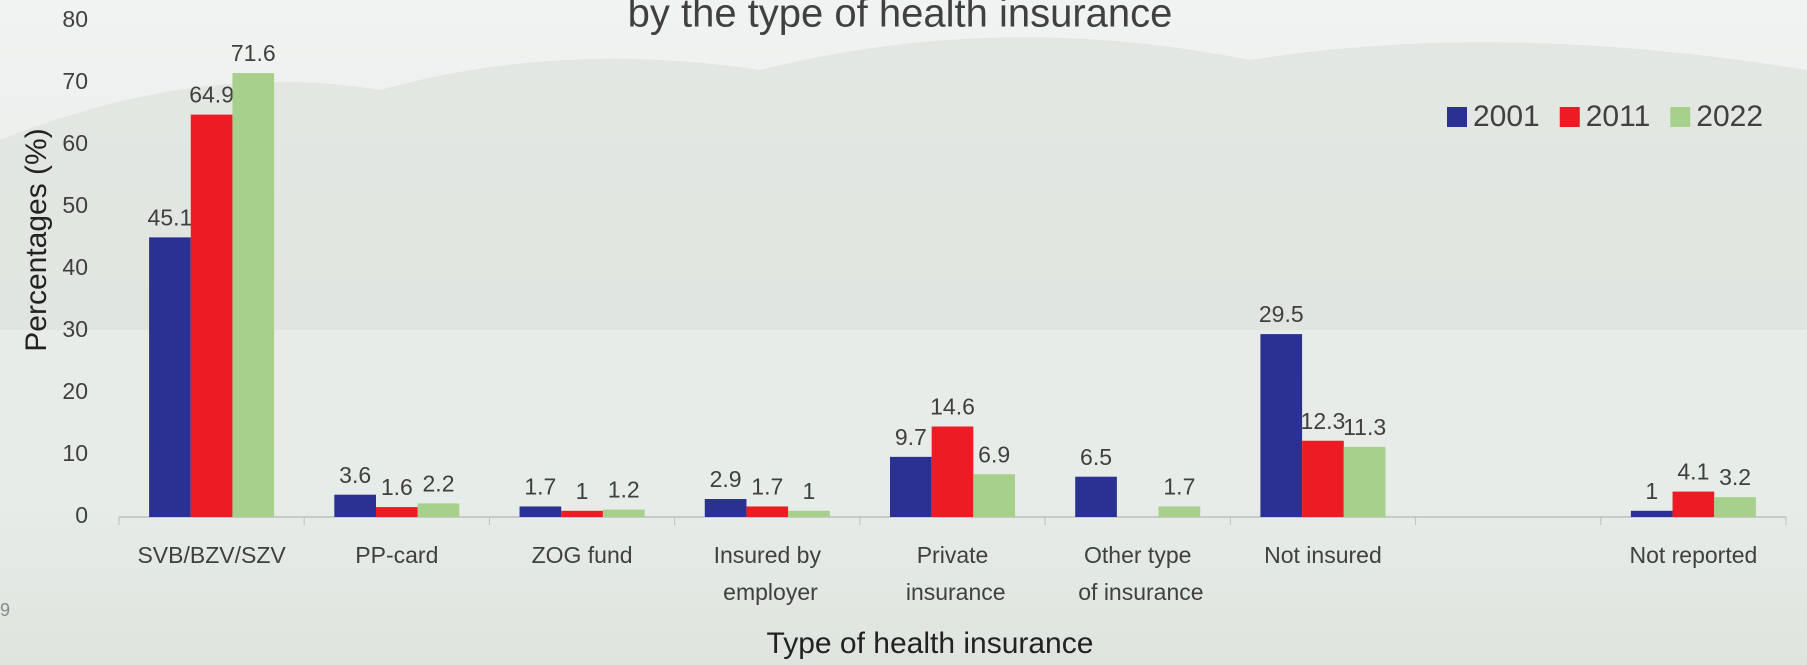 Image resolution: width=1807 pixels, height=665 pixels. I want to click on page-number: 9, so click(5, 610).